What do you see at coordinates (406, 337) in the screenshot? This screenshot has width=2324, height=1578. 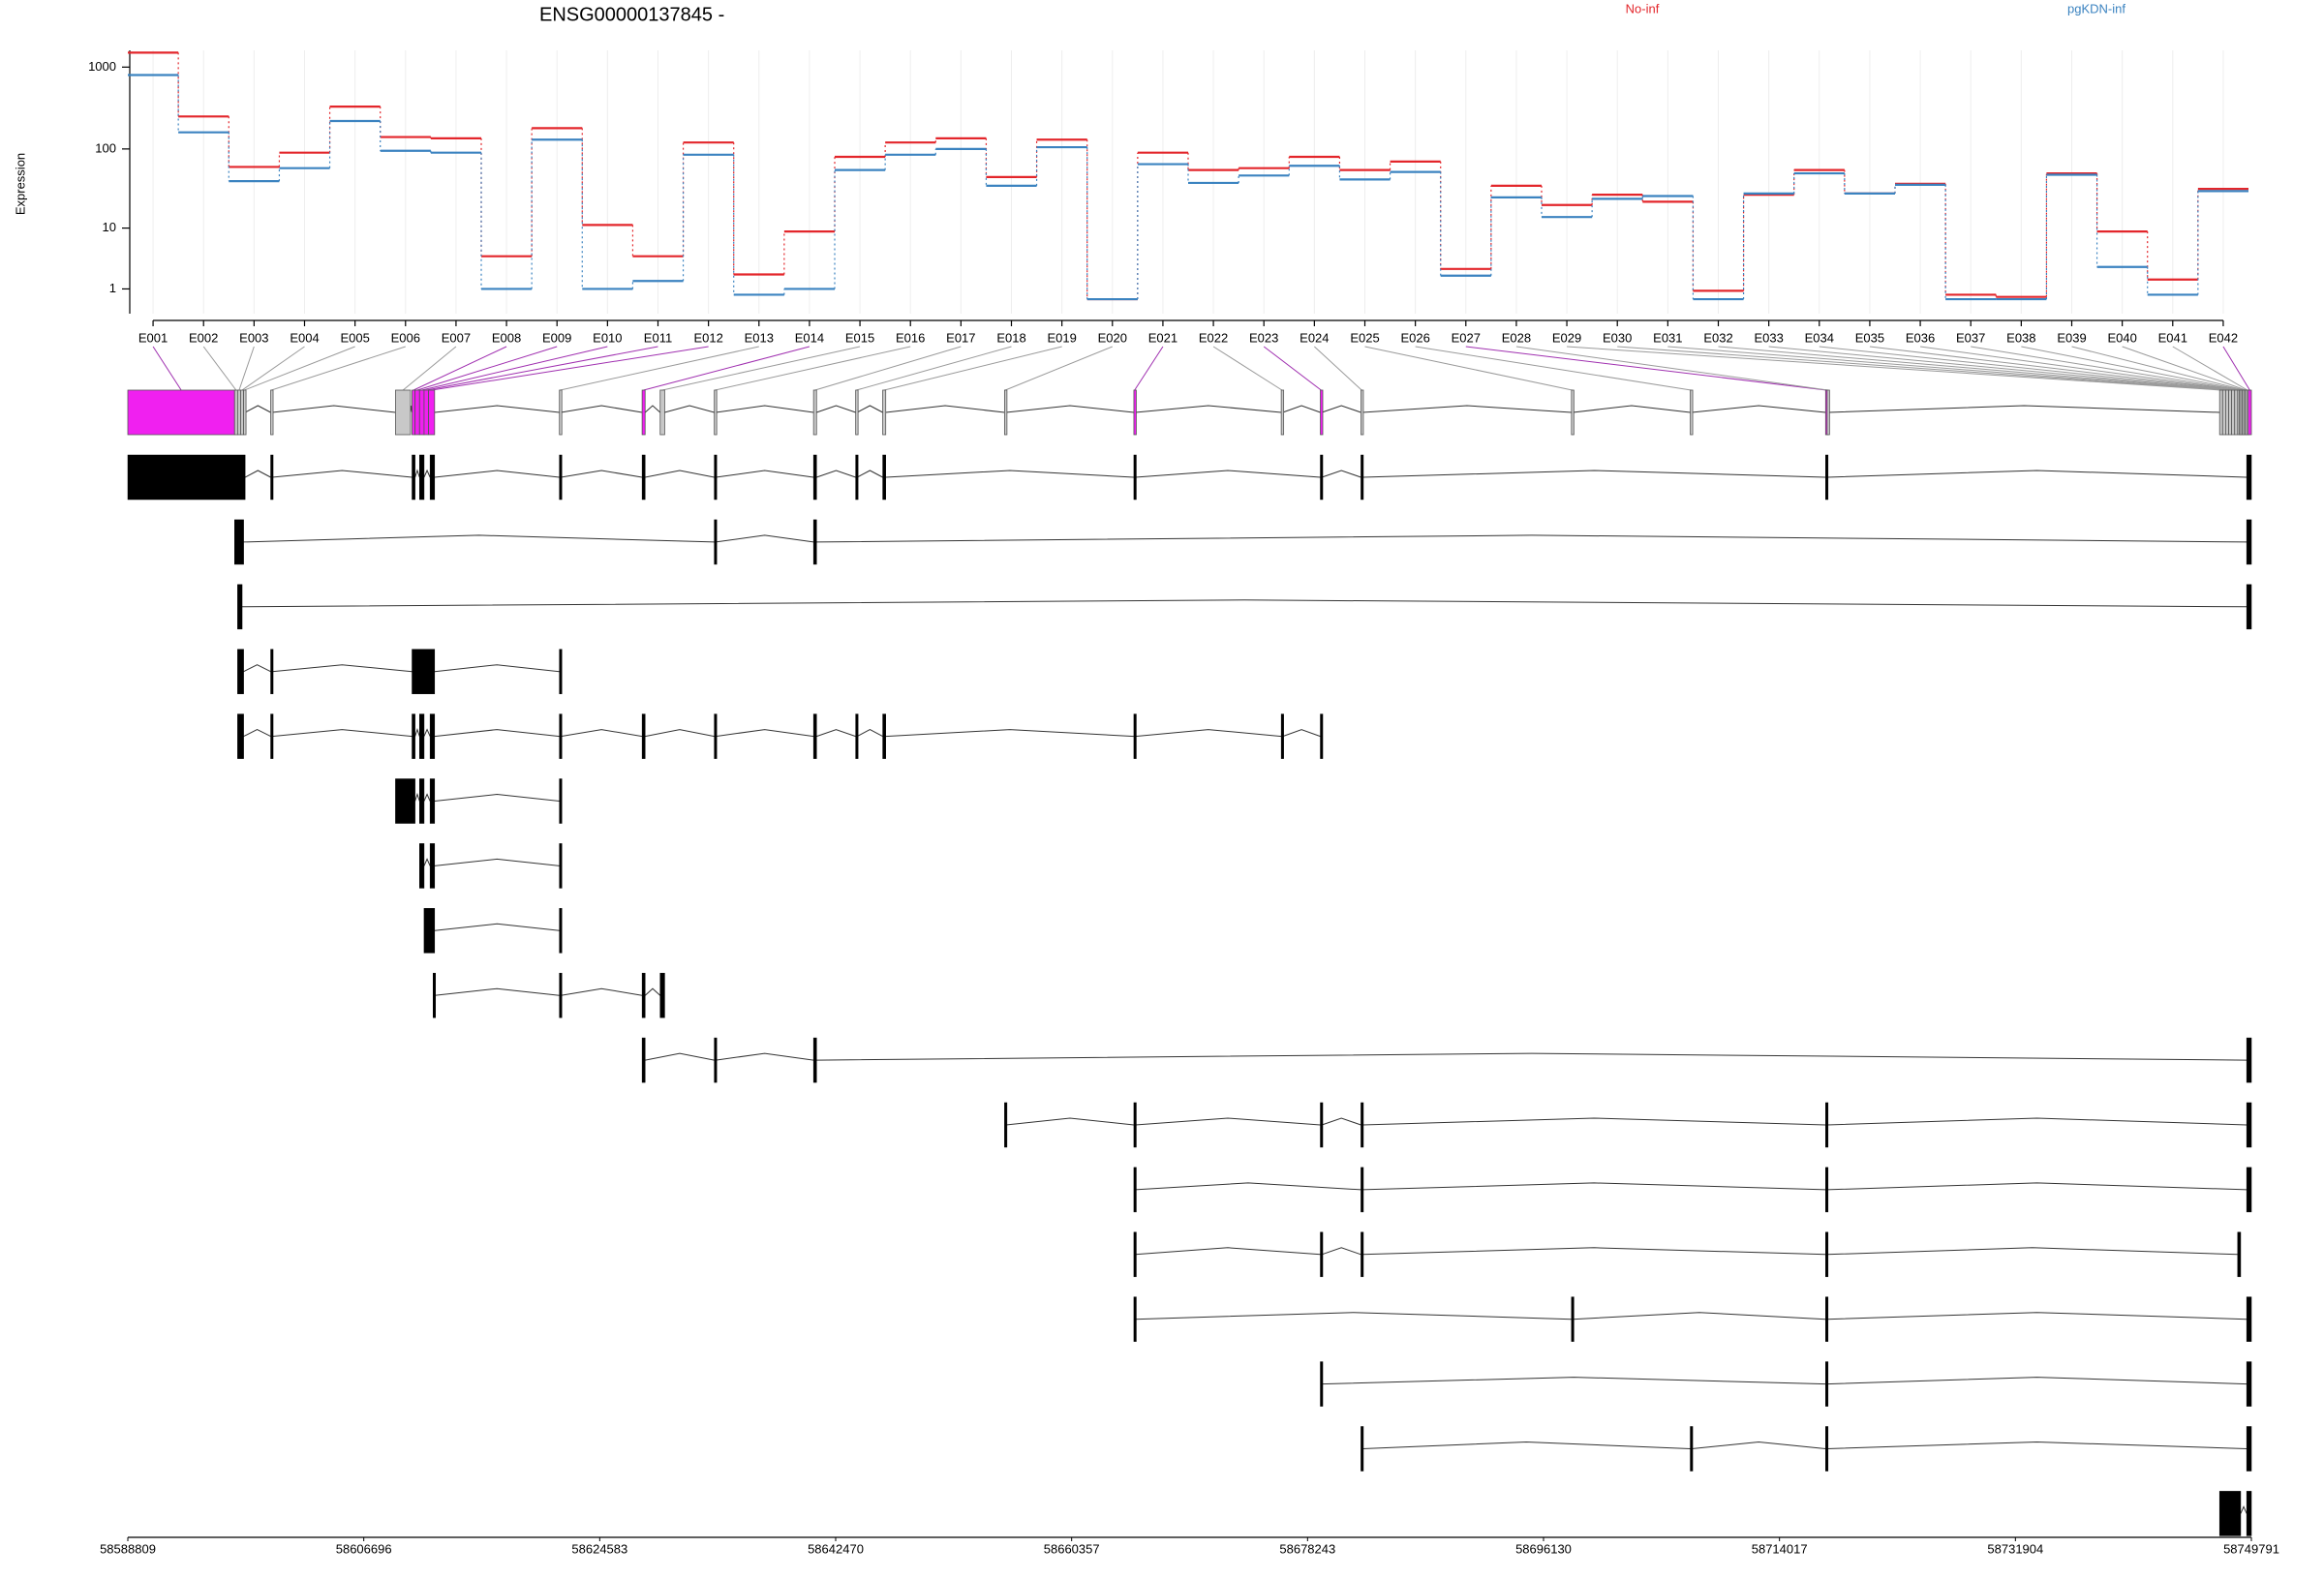 I see `x-tick-label: E006` at bounding box center [406, 337].